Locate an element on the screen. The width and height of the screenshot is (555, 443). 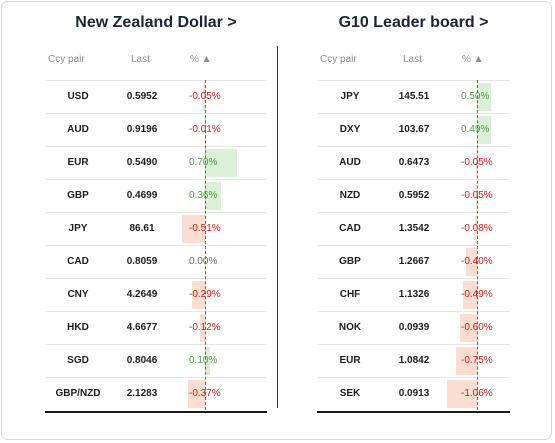
table-row: USD 0.5952 -0.05% is located at coordinates (156, 96).